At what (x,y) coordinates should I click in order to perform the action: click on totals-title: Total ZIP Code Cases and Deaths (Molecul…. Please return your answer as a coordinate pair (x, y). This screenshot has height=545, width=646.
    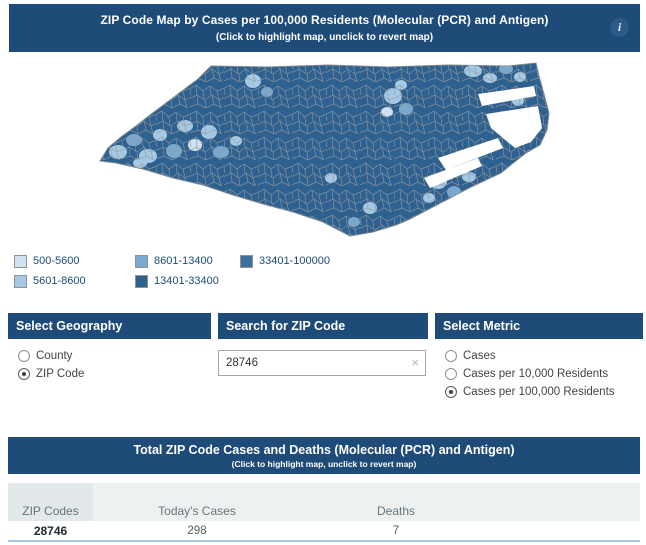
    Looking at the image, I should click on (324, 449).